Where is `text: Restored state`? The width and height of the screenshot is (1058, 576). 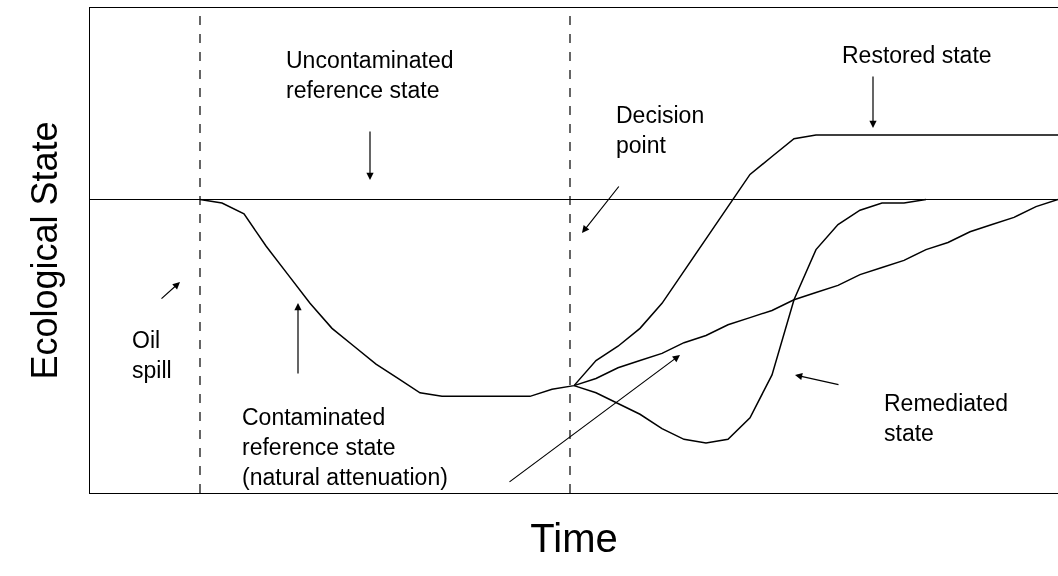
text: Restored state is located at coordinates (917, 55).